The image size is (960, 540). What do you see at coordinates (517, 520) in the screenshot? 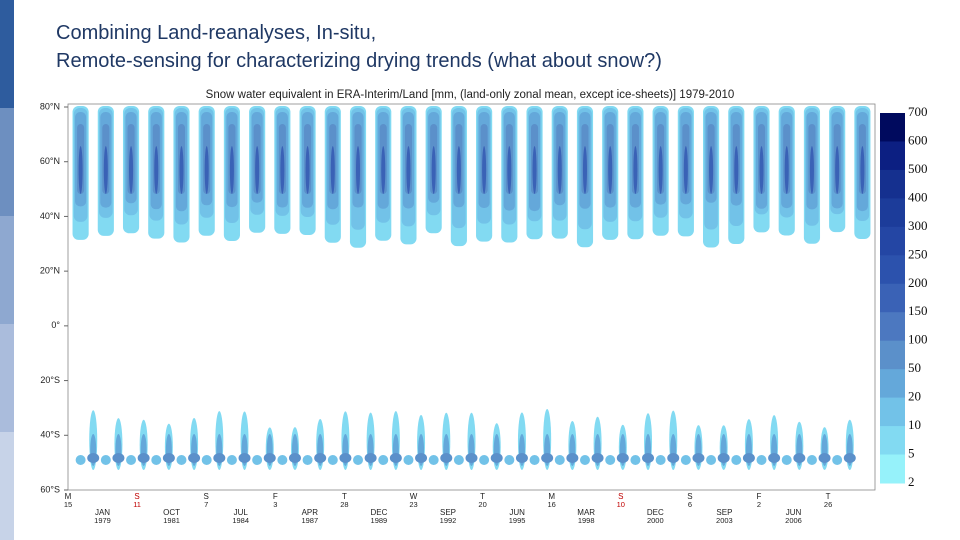
I see `x-year-label: 1995` at bounding box center [517, 520].